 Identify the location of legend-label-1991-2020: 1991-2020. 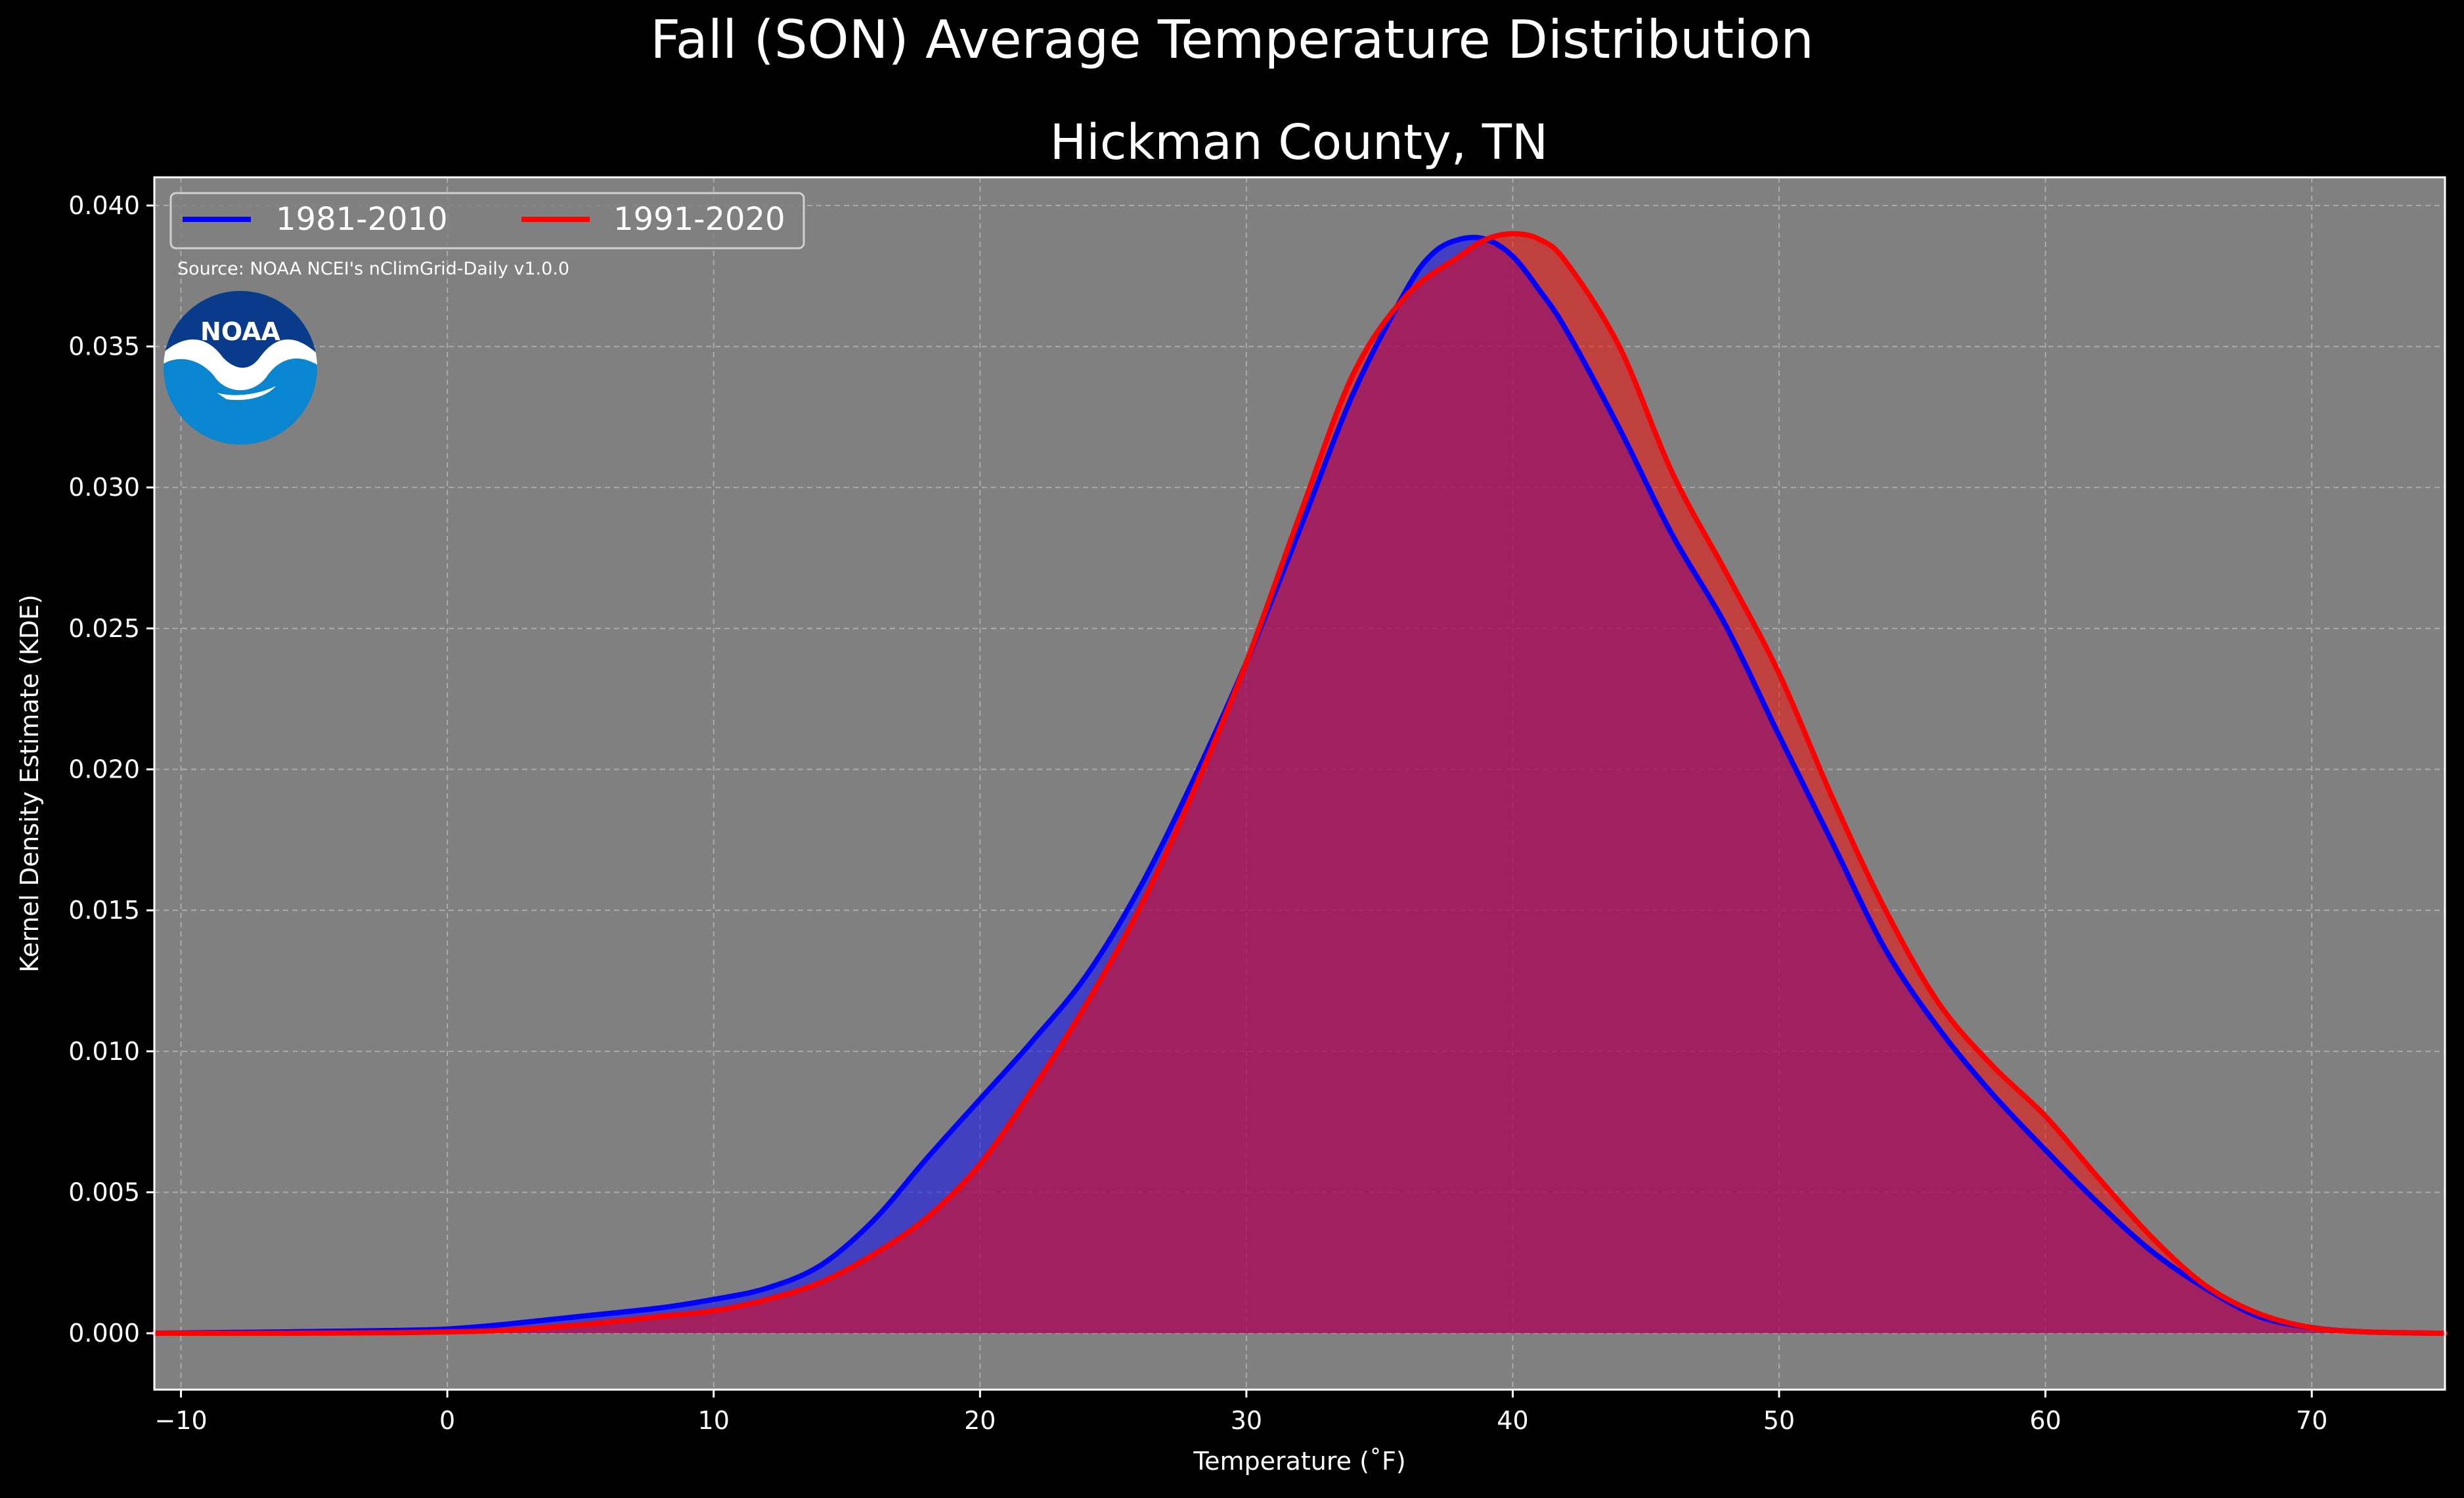
(699, 219).